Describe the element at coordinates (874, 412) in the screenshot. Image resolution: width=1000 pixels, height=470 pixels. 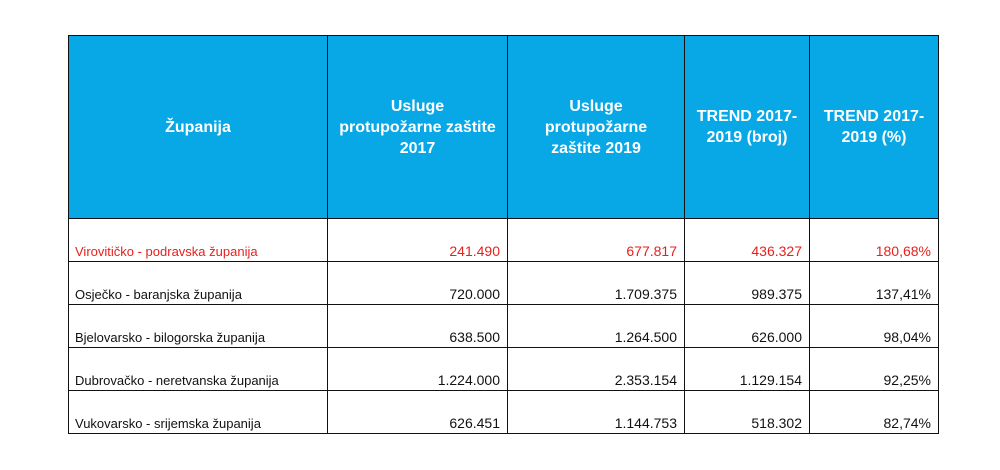
I see `cell-trend-percent: 82,74%` at that location.